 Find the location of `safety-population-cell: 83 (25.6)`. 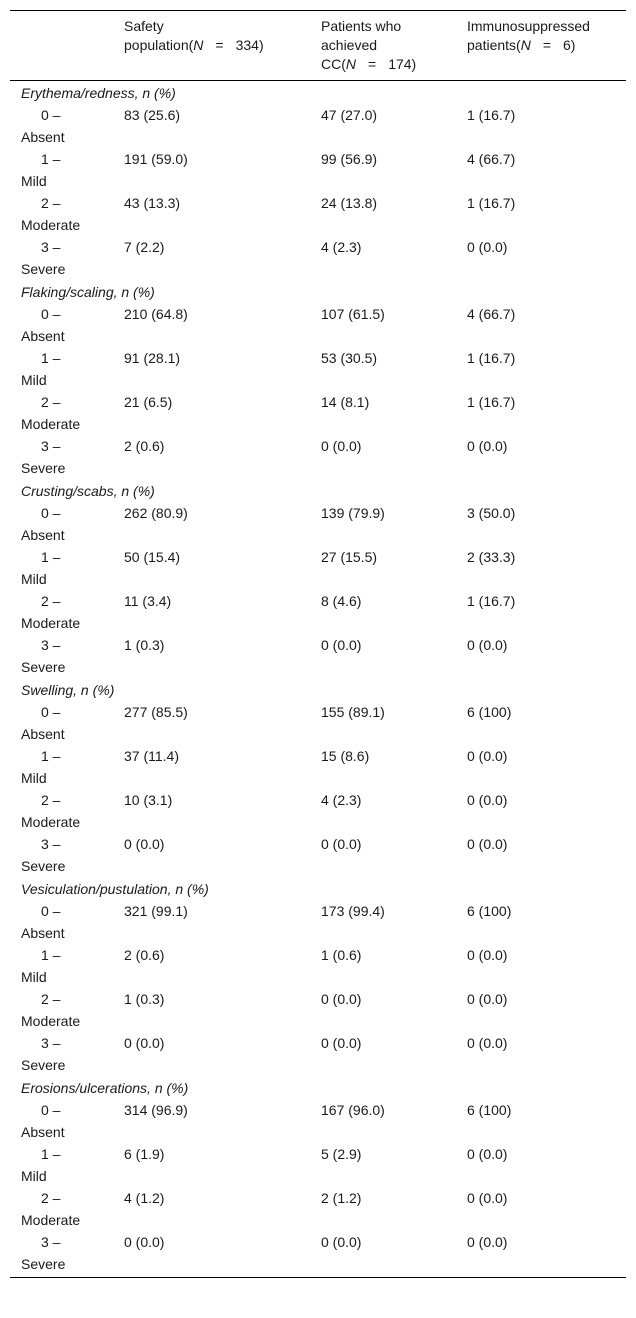

safety-population-cell: 83 (25.6) is located at coordinates (152, 115).